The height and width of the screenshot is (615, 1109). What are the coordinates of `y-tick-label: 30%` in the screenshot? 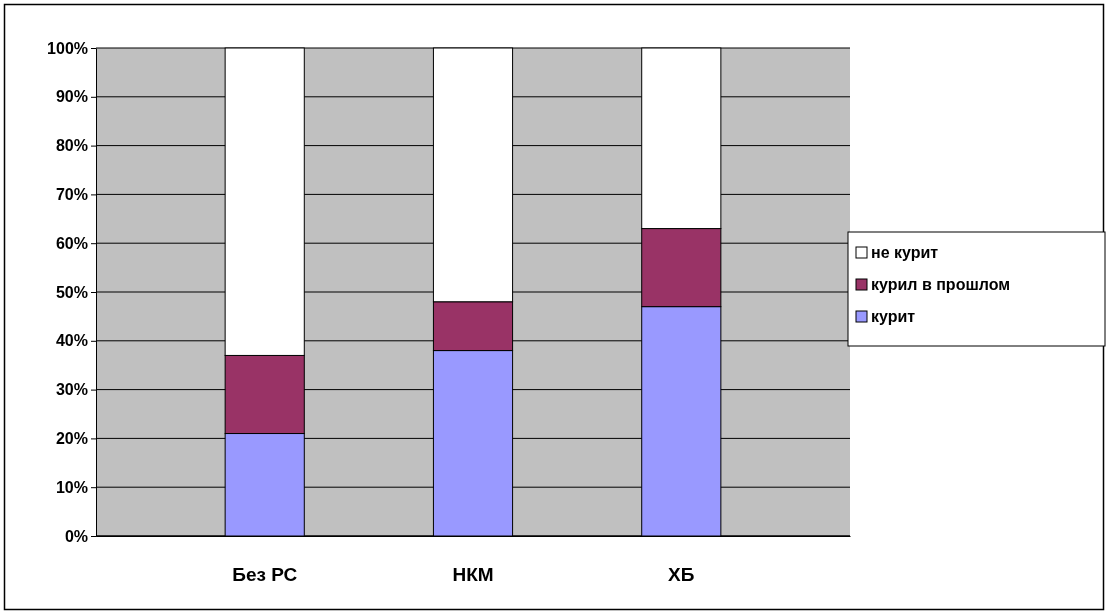 It's located at (71, 390).